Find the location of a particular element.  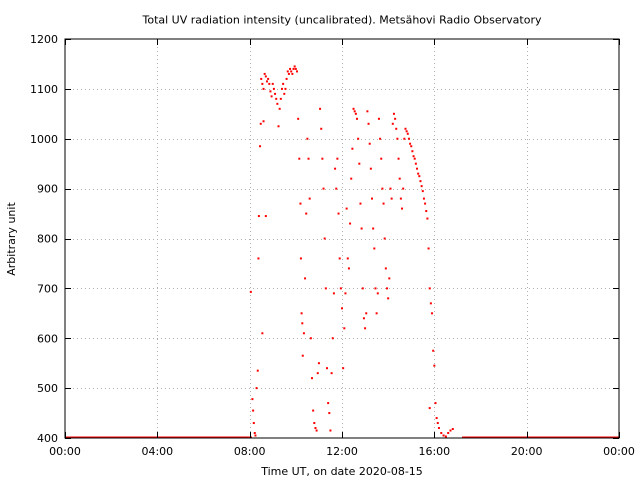

x-tick-label: 12:00 is located at coordinates (342, 451).